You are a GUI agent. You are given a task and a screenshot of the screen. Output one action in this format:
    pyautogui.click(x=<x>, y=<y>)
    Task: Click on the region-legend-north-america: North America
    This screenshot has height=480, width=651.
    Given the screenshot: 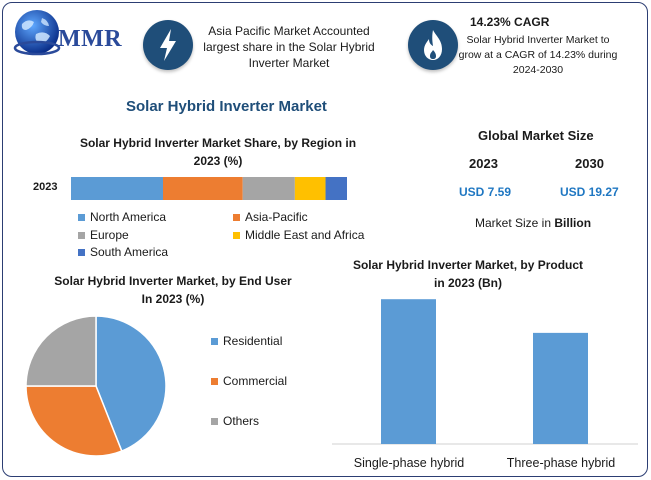 What is the action you would take?
    pyautogui.click(x=122, y=217)
    